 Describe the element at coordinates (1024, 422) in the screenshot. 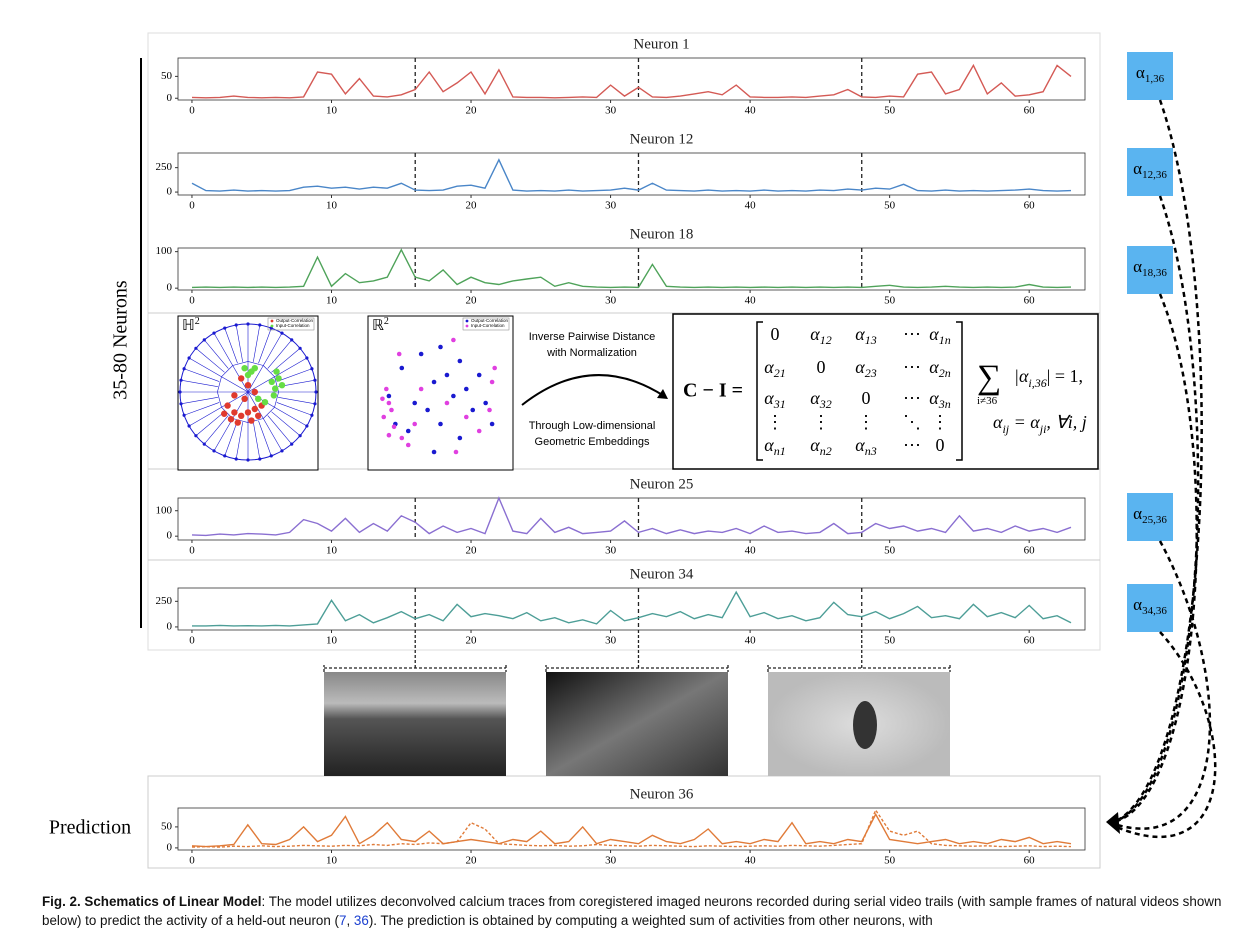

I see `sym-mid: = α` at that location.